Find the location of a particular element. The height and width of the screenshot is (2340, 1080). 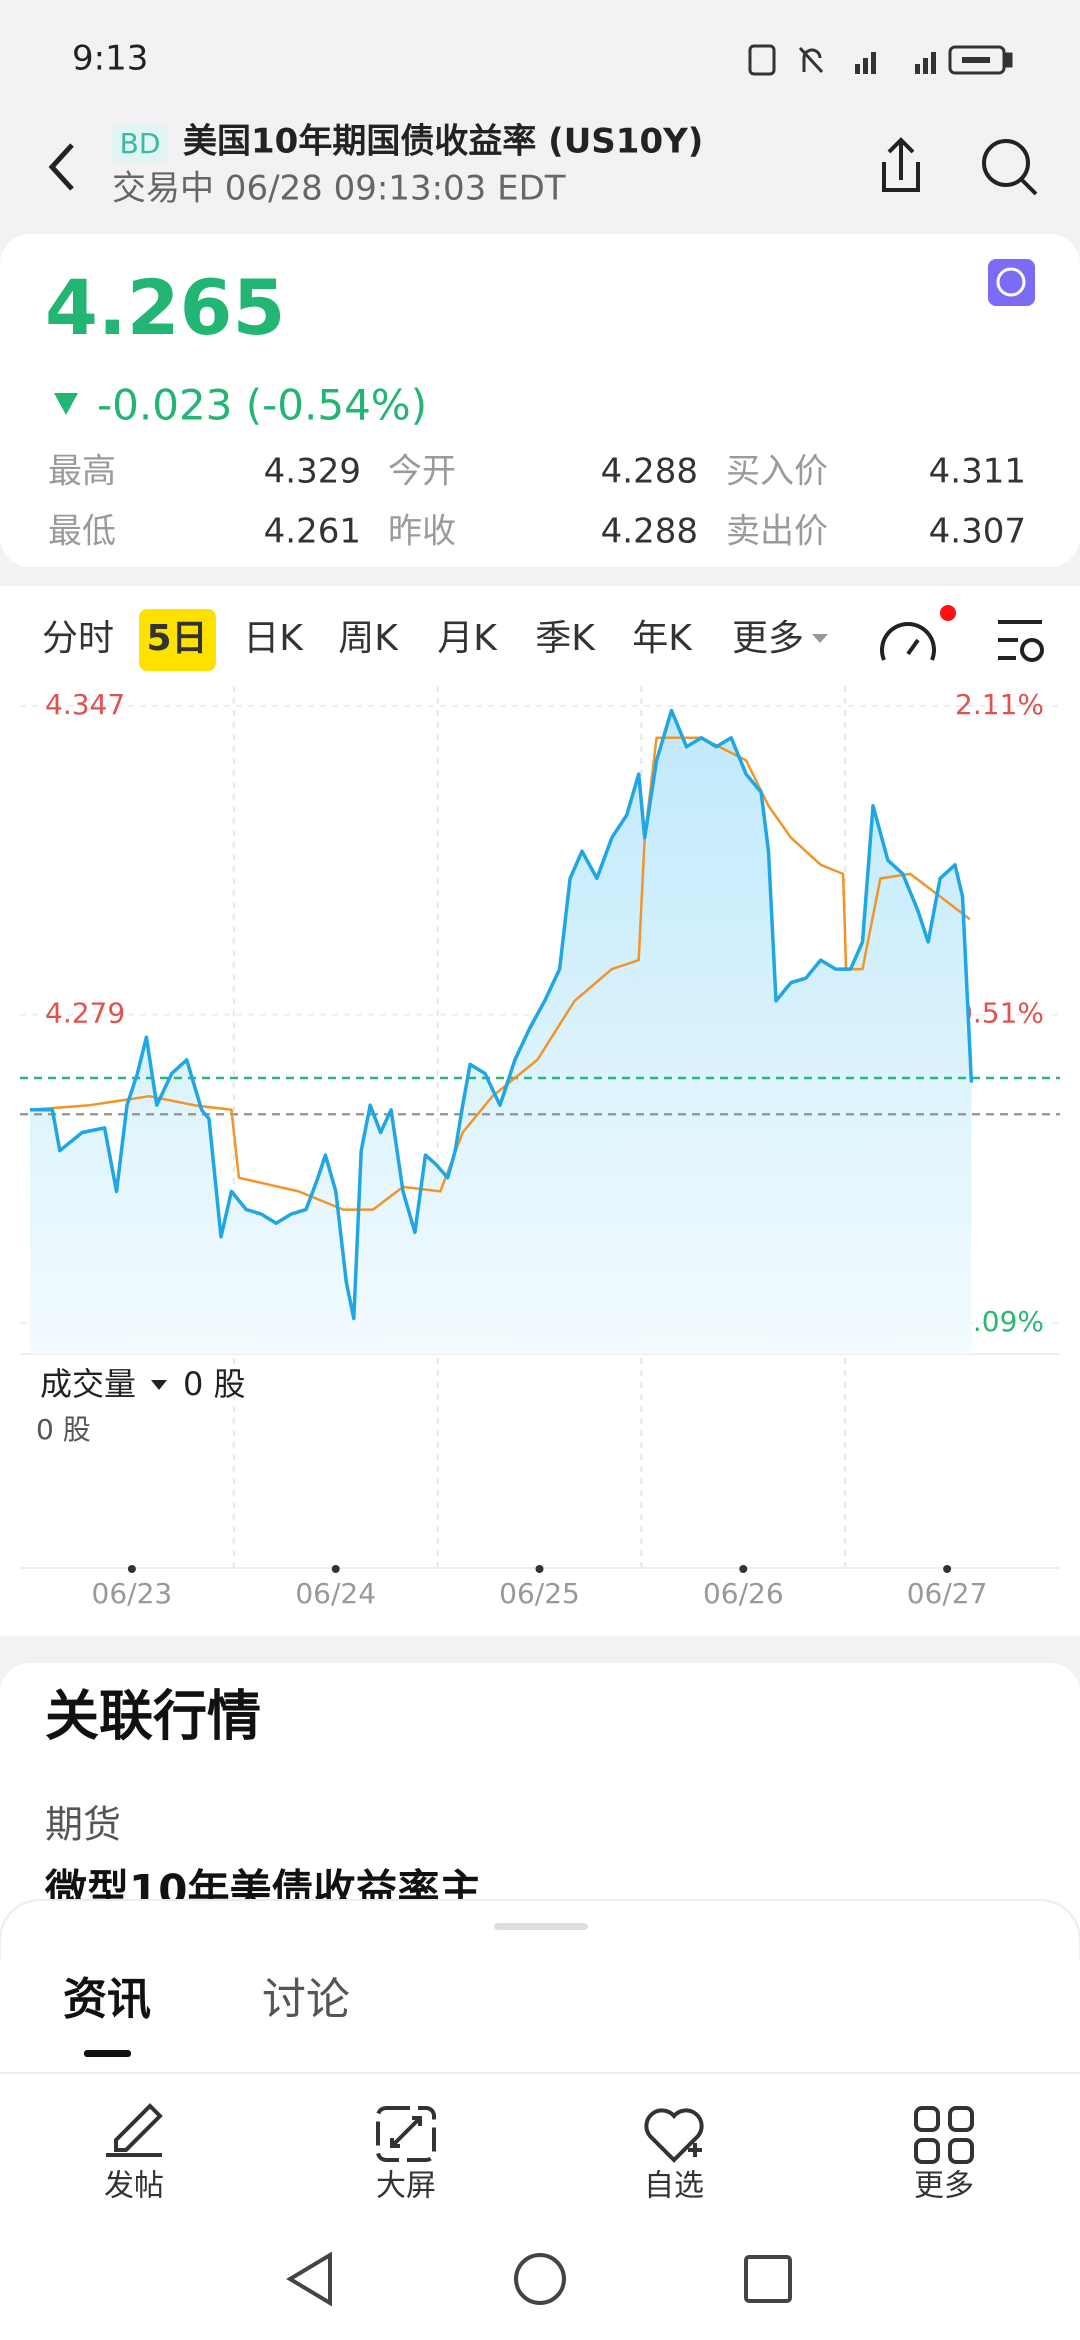

x-tick-label: 06/26 is located at coordinates (743, 1593).